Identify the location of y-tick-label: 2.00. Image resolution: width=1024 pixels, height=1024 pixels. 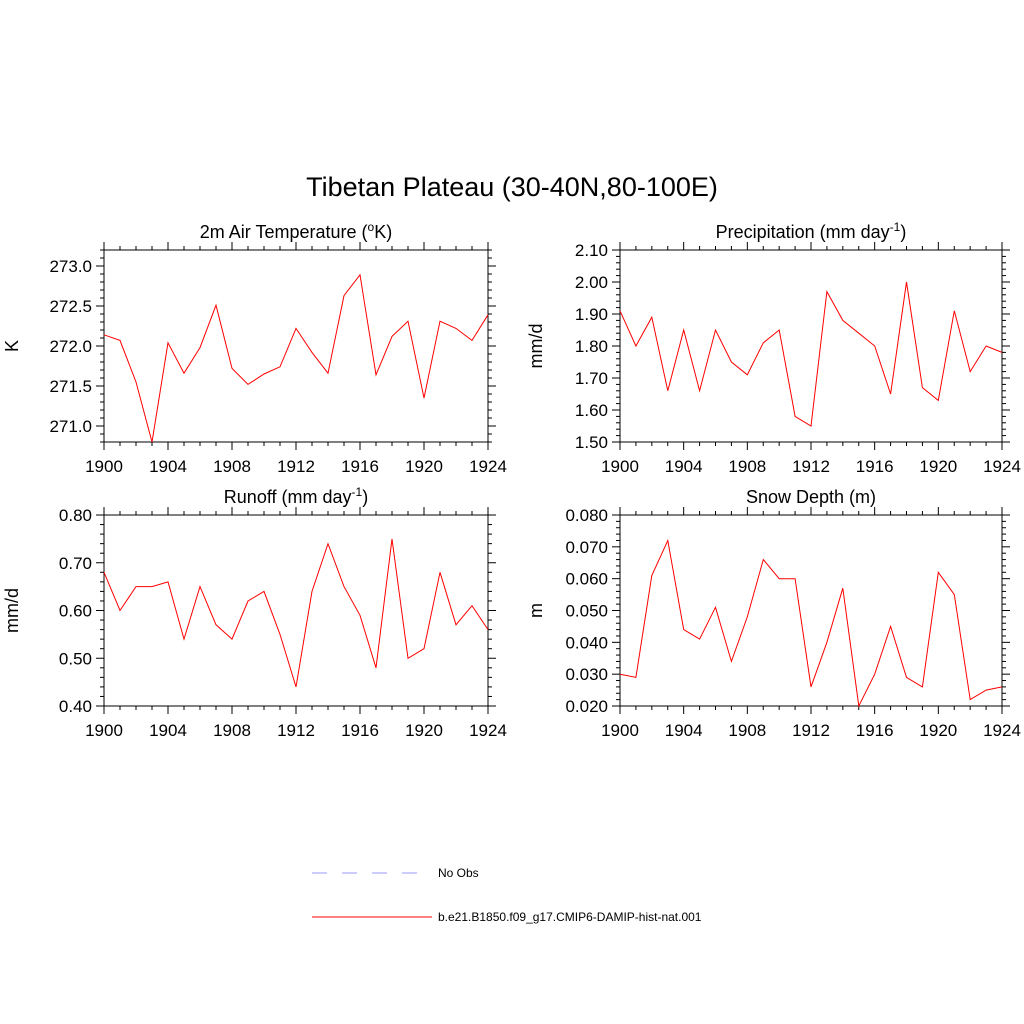
(591, 282).